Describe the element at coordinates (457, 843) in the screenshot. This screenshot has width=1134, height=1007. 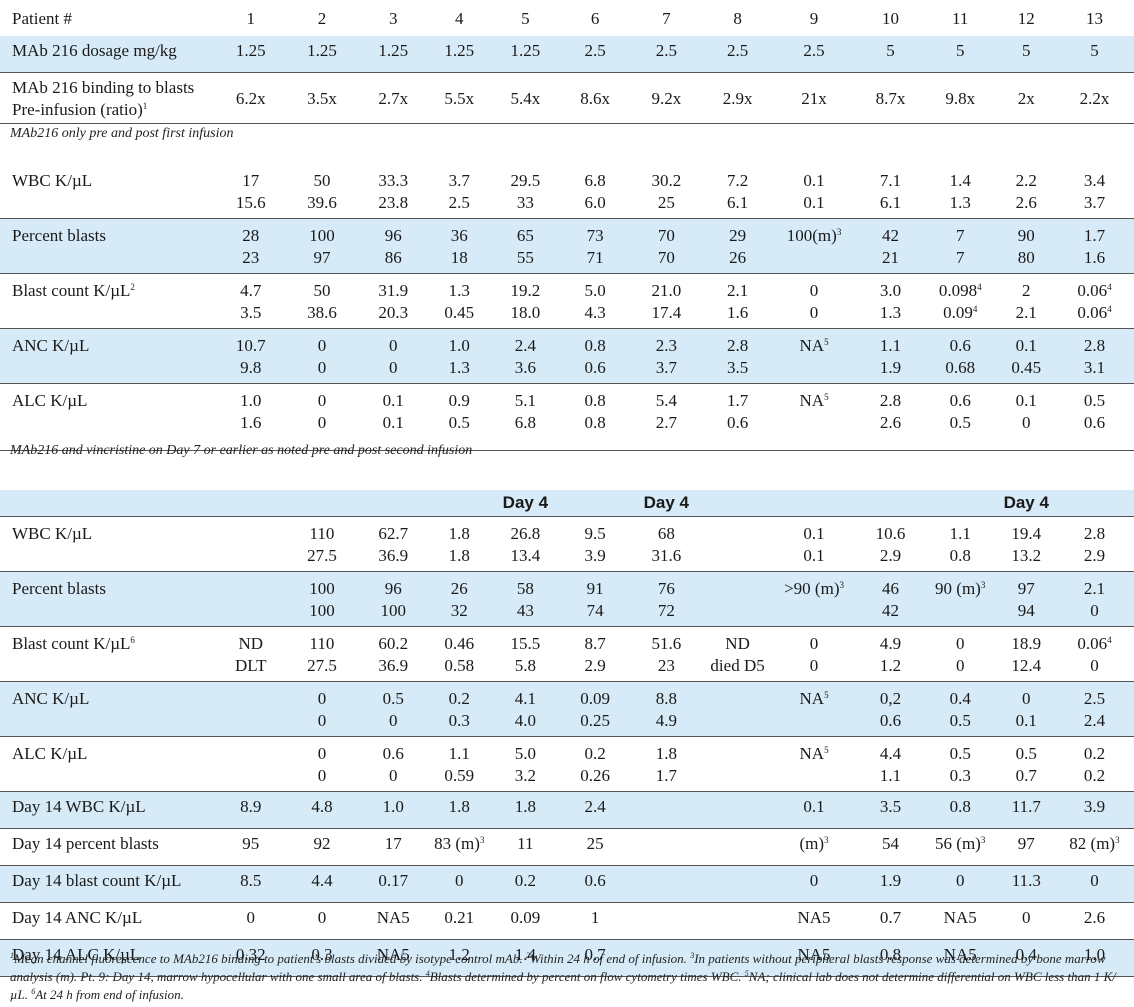
I see `cell-value: 83 (m)` at that location.